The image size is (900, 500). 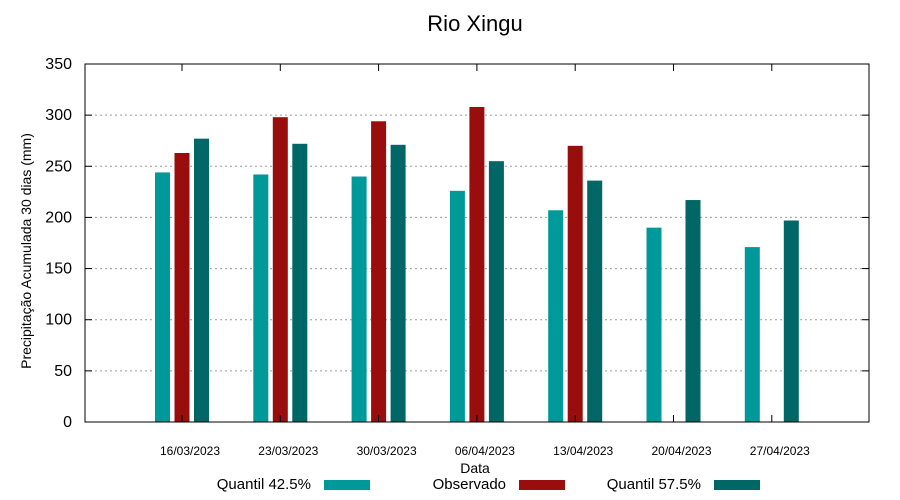 I want to click on y-tick-label: 300, so click(x=58, y=115).